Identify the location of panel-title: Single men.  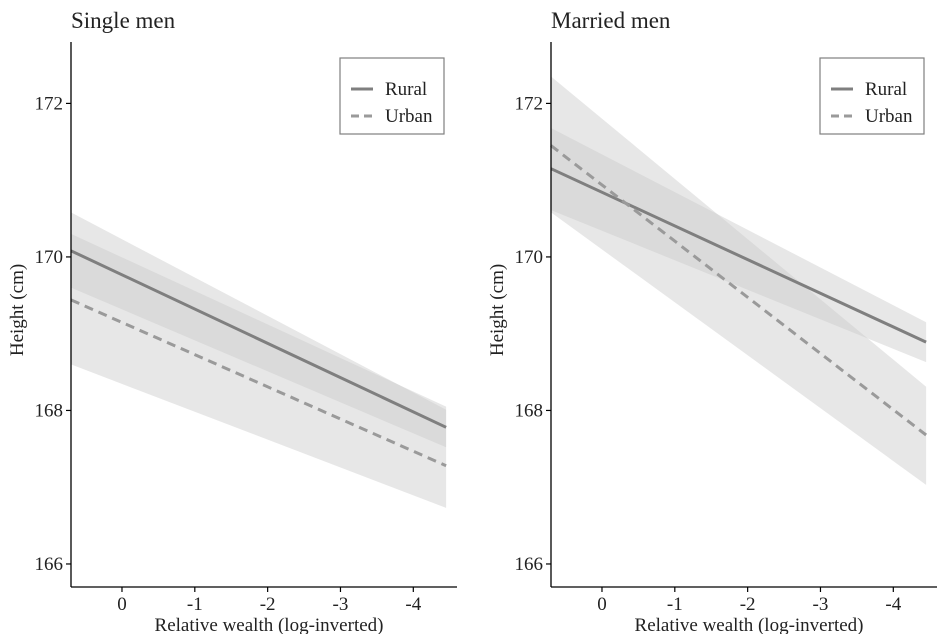
(123, 20).